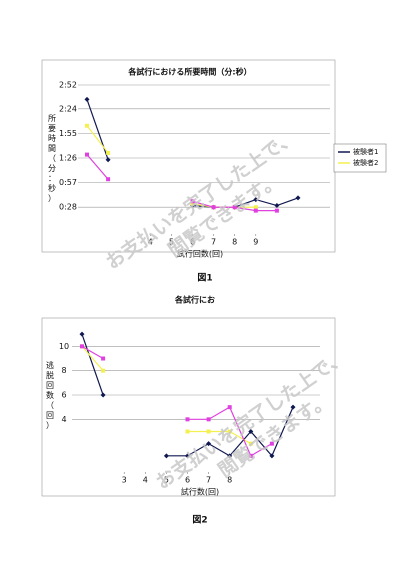 Image resolution: width=410 pixels, height=580 pixels. What do you see at coordinates (200, 254) in the screenshot?
I see `x-axis-label: 試行回数(回)` at bounding box center [200, 254].